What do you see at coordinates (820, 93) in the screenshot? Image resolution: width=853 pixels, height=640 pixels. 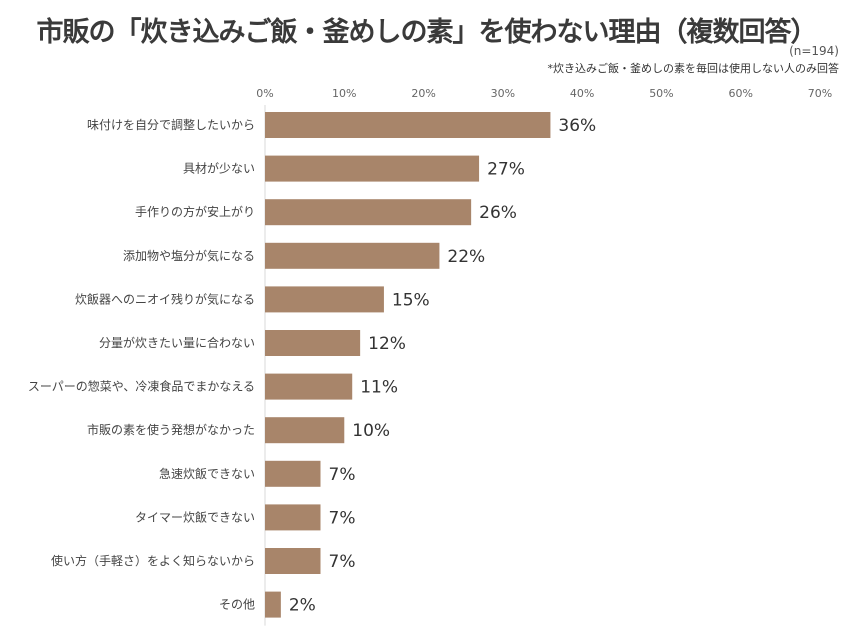 I see `x-tick-label: 70%` at bounding box center [820, 93].